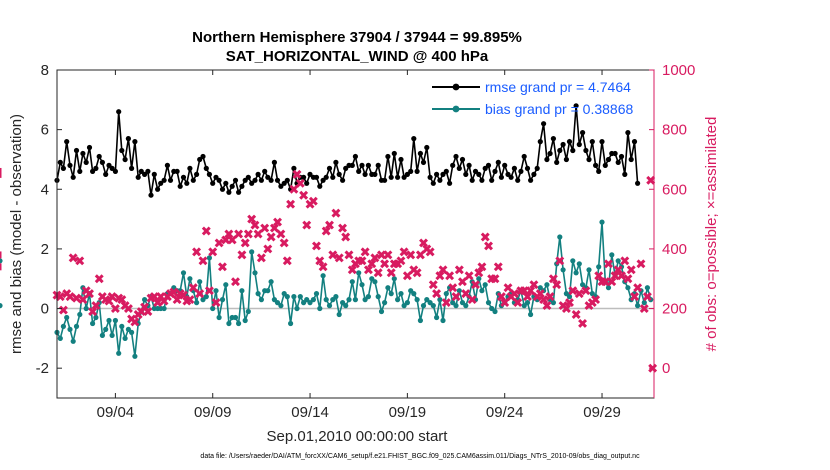  What do you see at coordinates (213, 412) in the screenshot?
I see `x-tick-label: 09/09` at bounding box center [213, 412].